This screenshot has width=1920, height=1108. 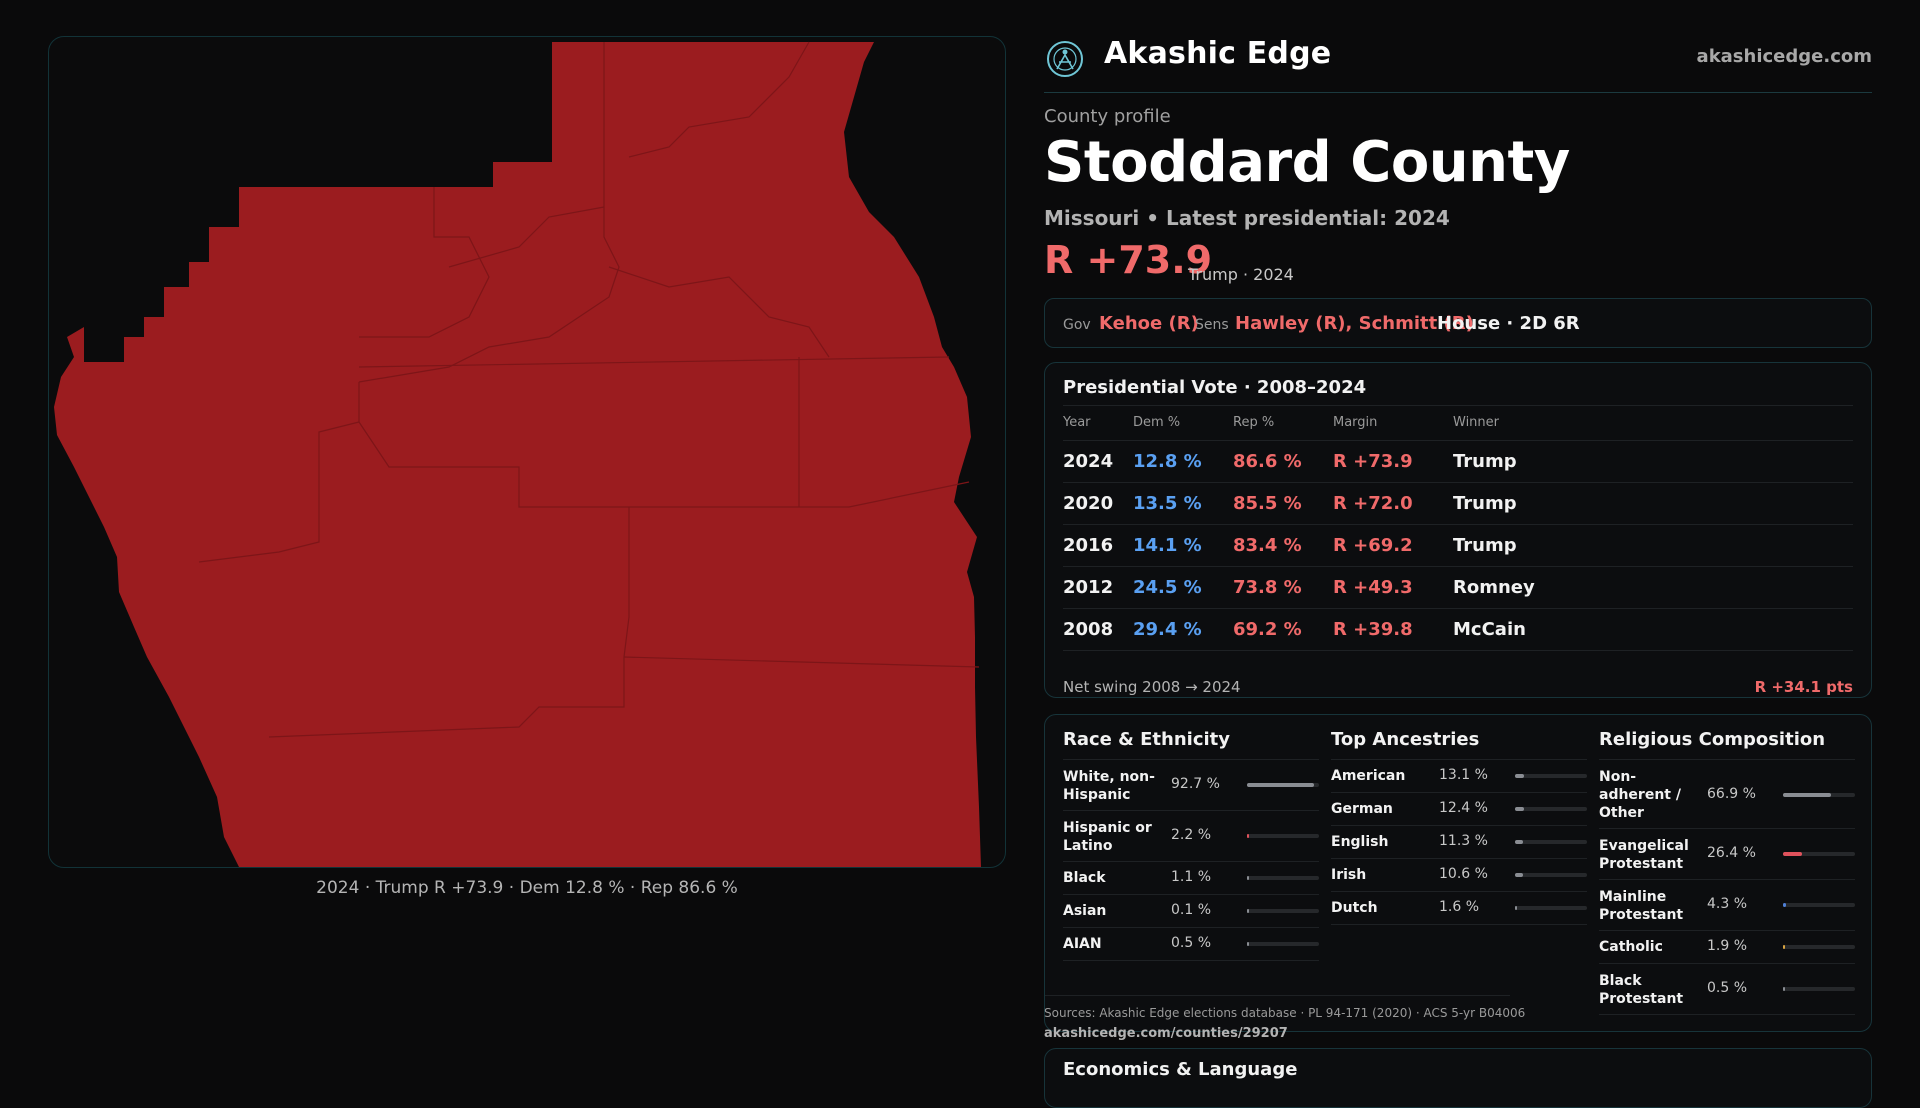 What do you see at coordinates (1195, 784) in the screenshot?
I see `race-value: 92.7 %` at bounding box center [1195, 784].